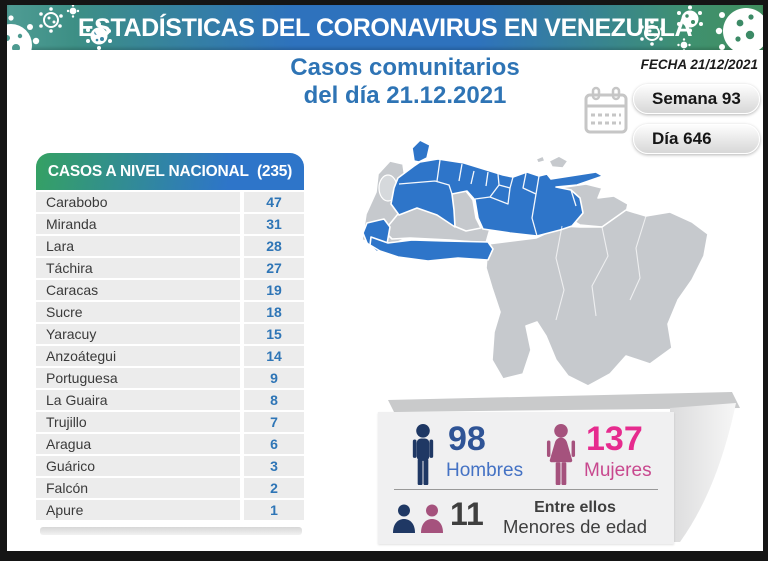  I want to click on subtitle-line1: Casos comunitarios, so click(405, 67).